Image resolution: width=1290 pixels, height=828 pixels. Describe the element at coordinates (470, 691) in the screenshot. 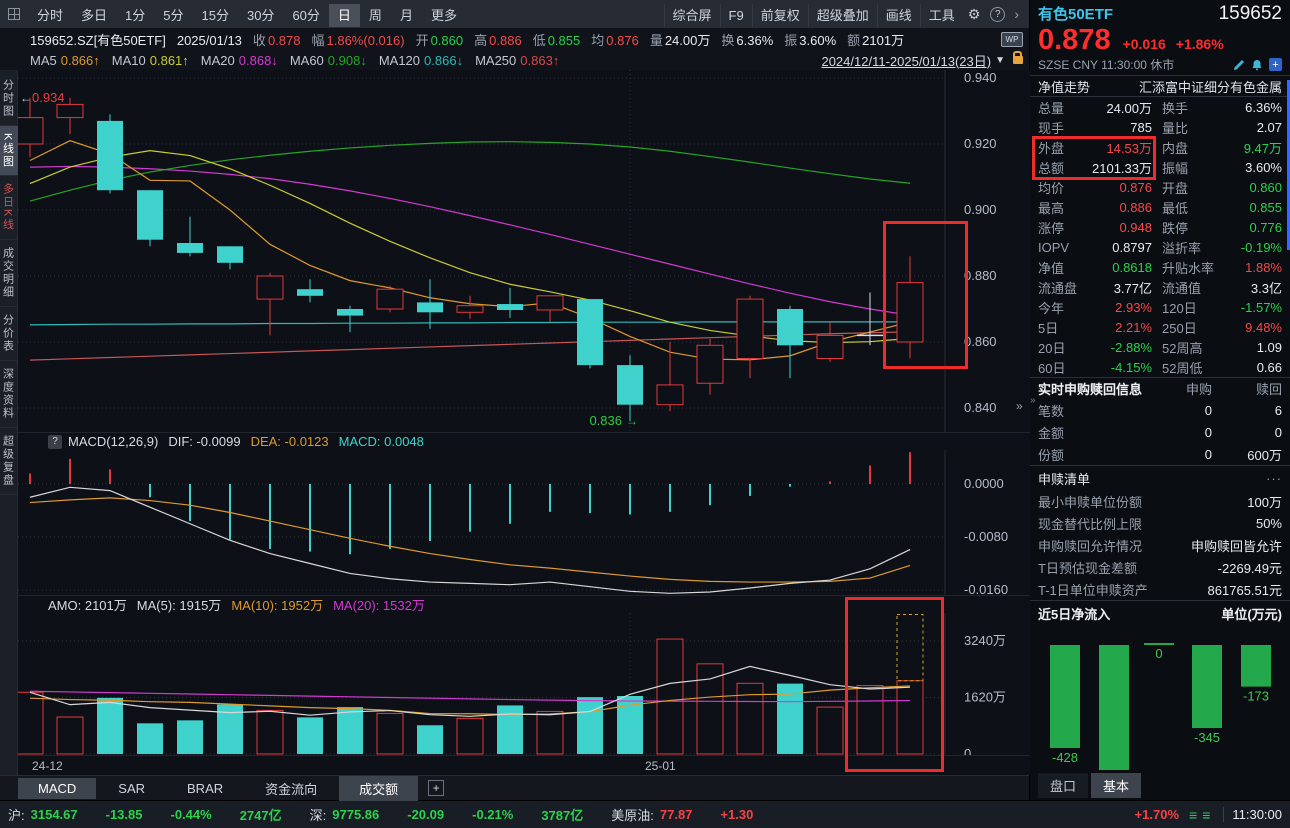

I see `vma5-line` at that location.